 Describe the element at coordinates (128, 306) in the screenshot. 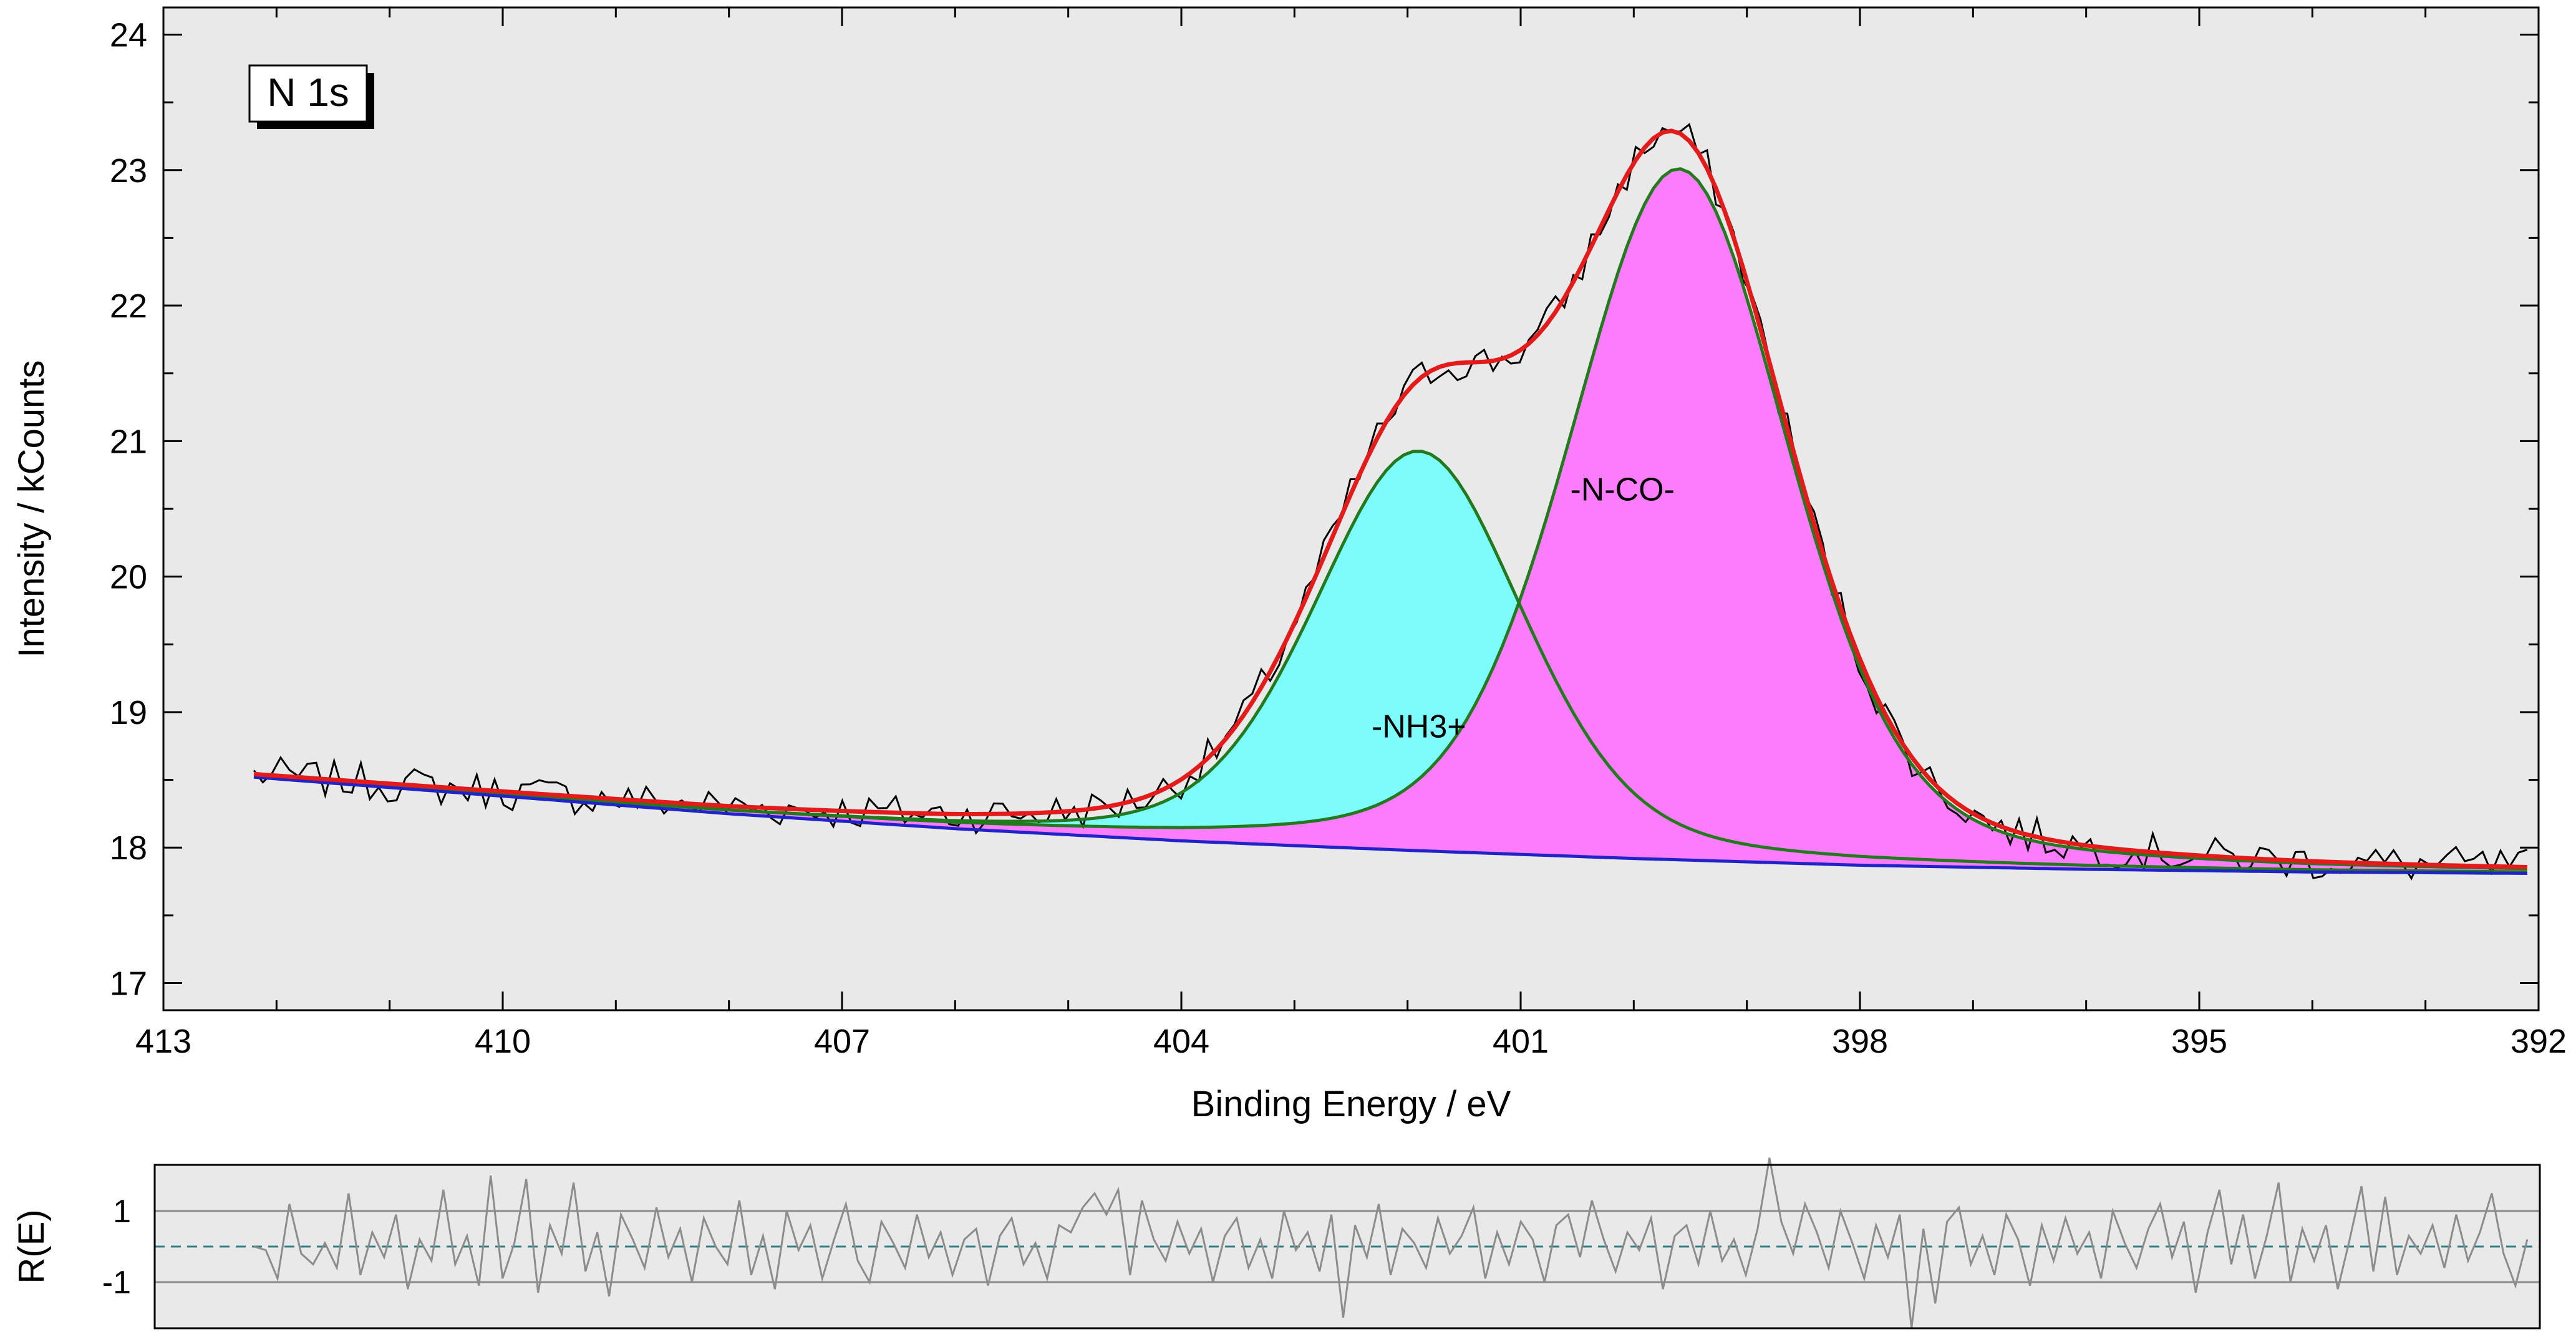

I see `y-tick-label: 22` at that location.